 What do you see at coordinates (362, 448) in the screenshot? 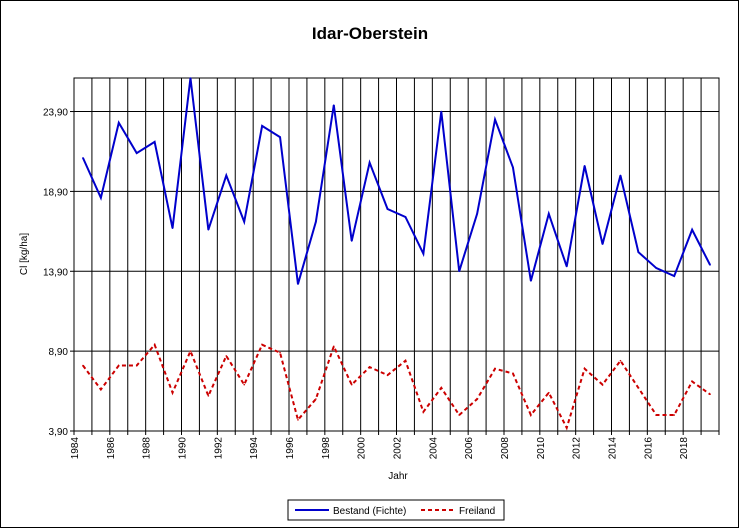
I see `x-tick-label: 2000` at bounding box center [362, 448].